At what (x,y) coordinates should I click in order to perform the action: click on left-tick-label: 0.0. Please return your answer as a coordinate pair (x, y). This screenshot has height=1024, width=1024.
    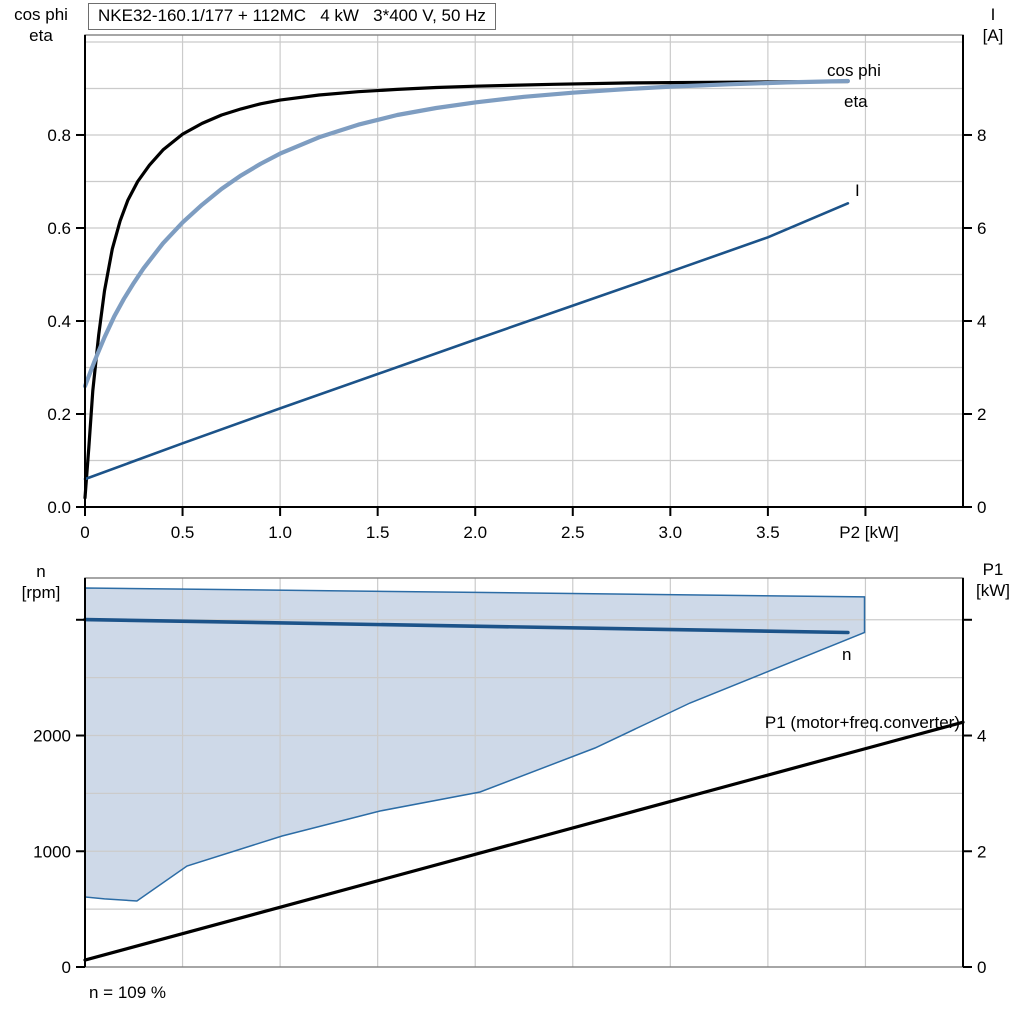
    Looking at the image, I should click on (59, 507).